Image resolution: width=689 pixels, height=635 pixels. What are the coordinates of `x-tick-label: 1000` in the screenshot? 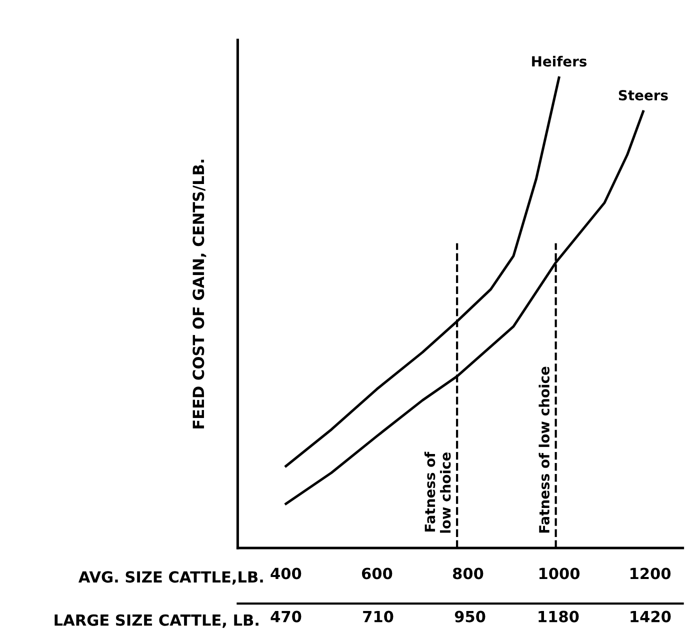 It's located at (559, 574).